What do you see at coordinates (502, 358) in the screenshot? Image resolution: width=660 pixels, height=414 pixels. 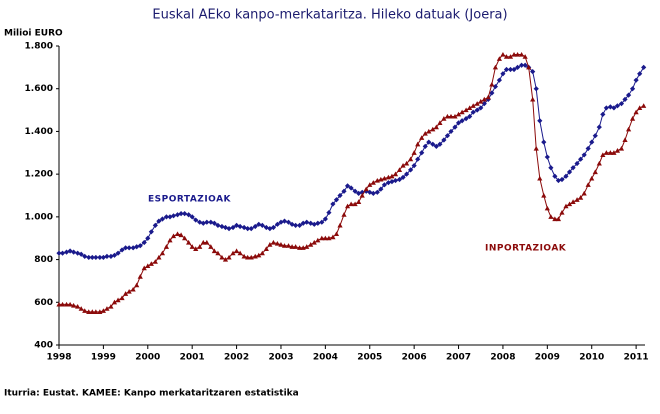 I see `x-tick-label: 2008` at bounding box center [502, 358].